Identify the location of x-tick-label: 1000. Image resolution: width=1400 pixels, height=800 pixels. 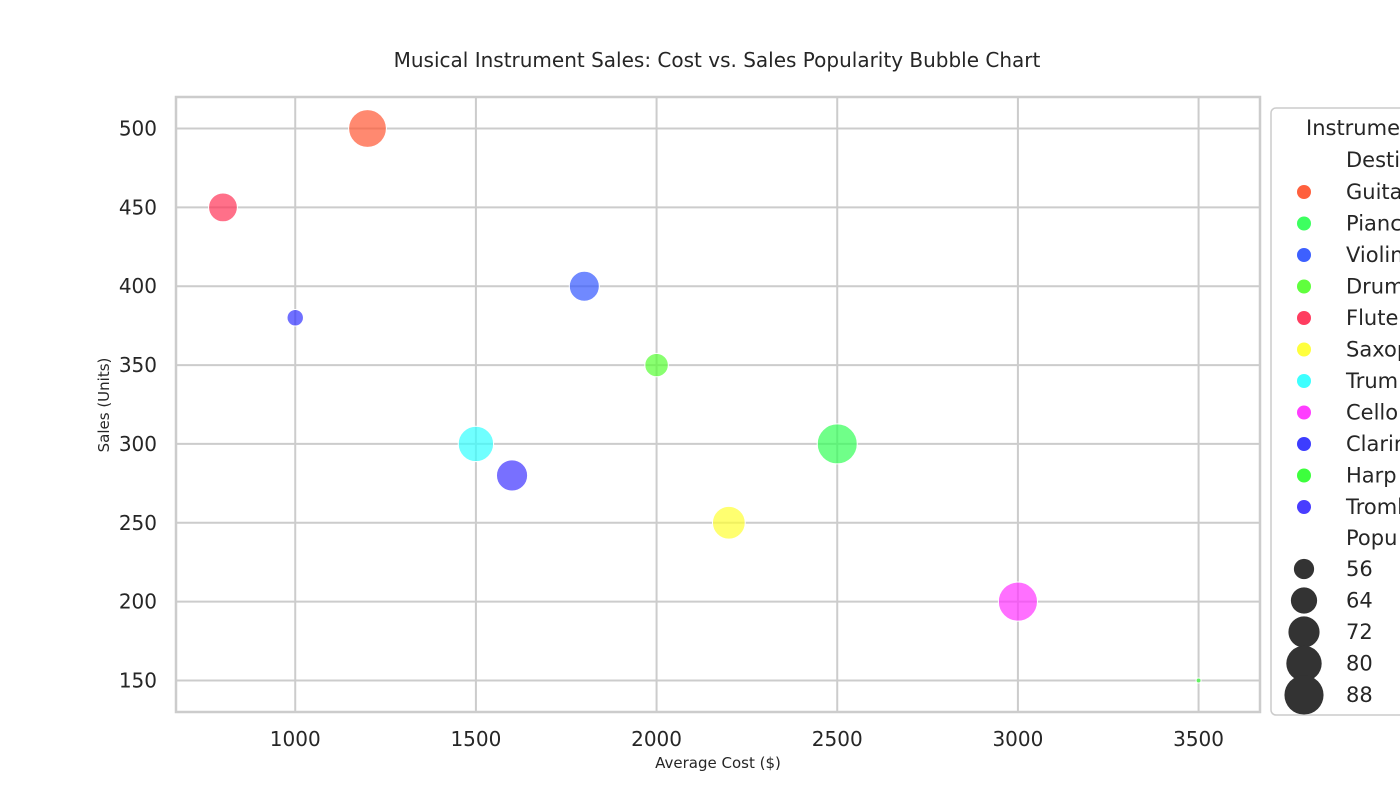
(295, 739).